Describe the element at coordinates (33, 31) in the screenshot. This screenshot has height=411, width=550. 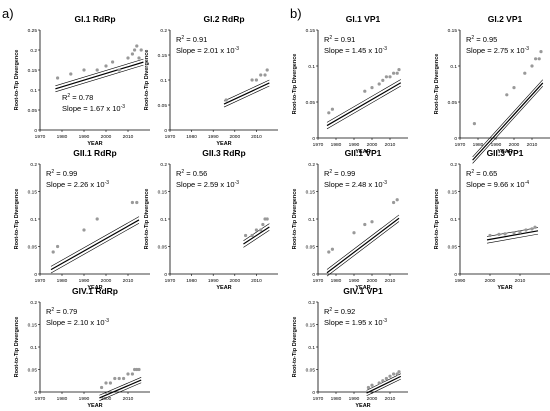
I see `y-tick-label: 0.25` at that location.